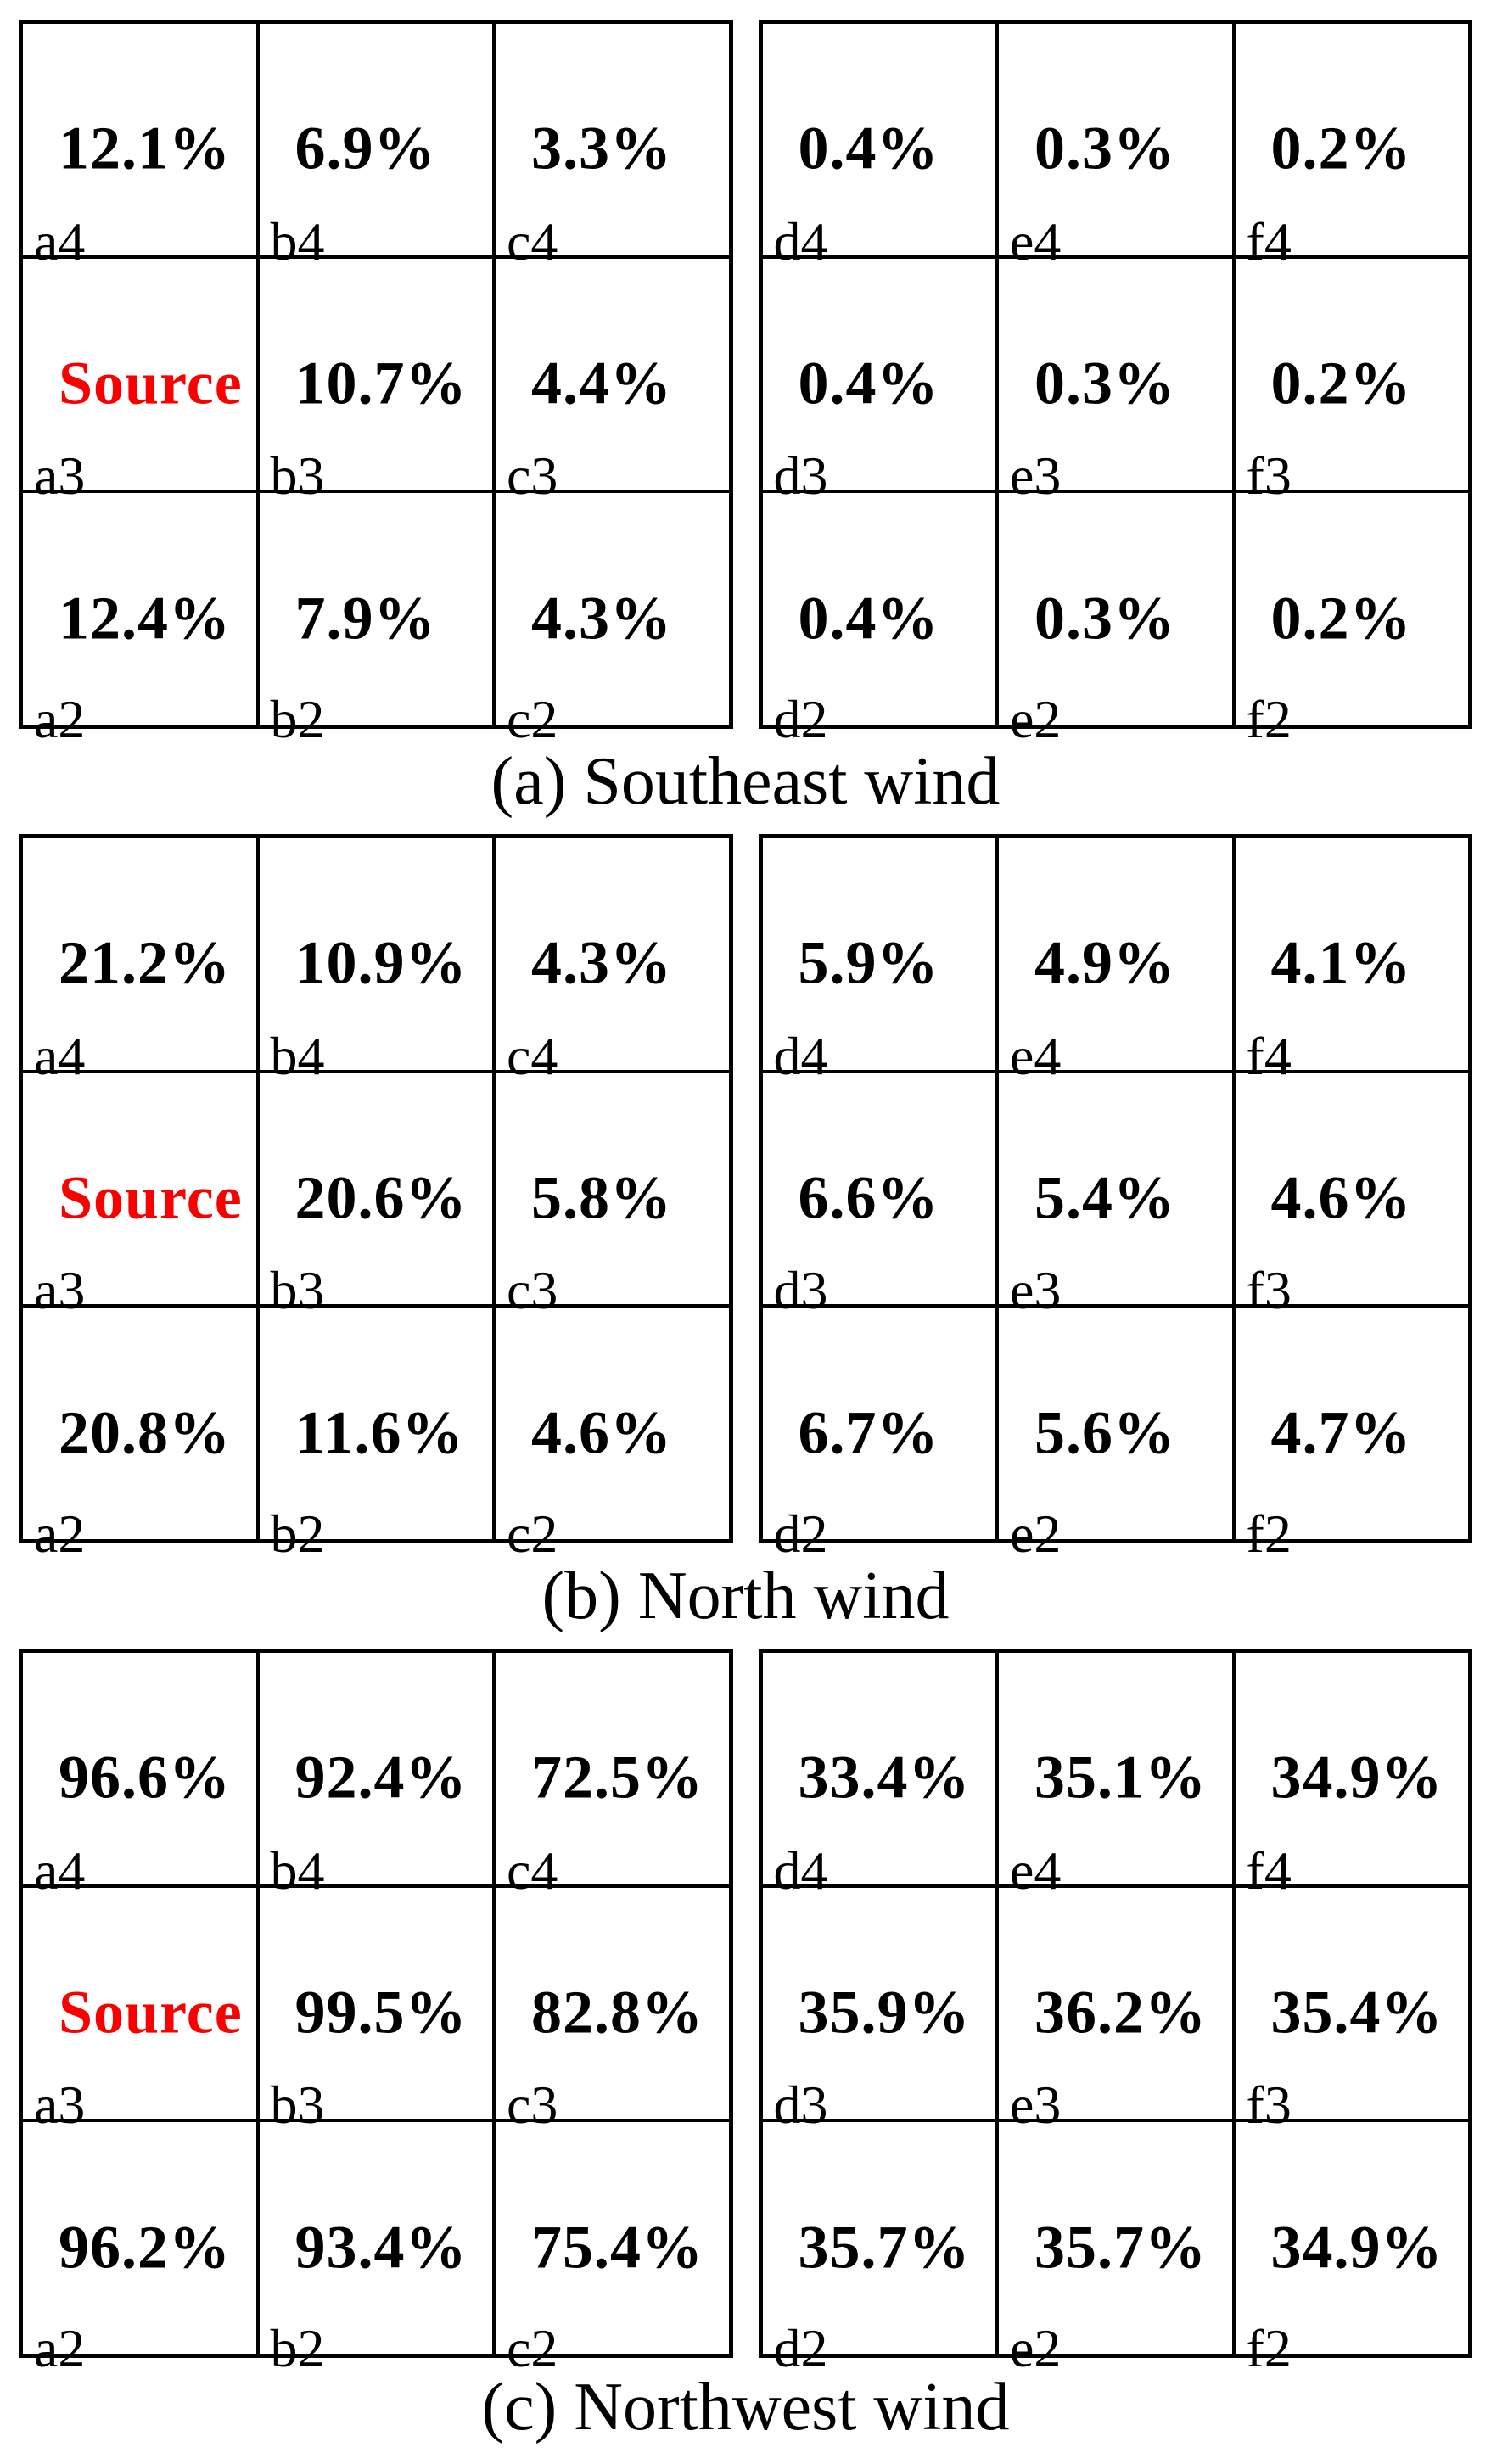  What do you see at coordinates (612, 2008) in the screenshot?
I see `grid-cell-c3: 82.8% c3` at bounding box center [612, 2008].